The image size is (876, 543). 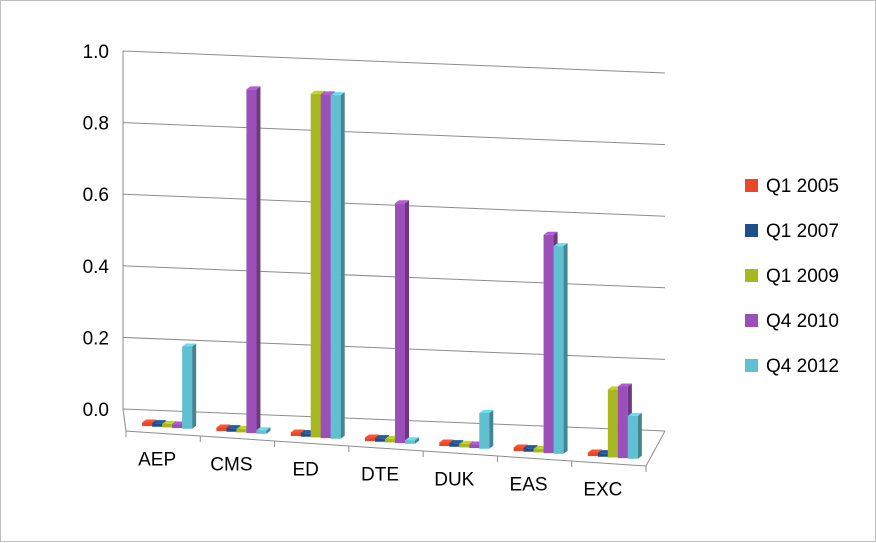 What do you see at coordinates (231, 465) in the screenshot?
I see `category-label: CMS` at bounding box center [231, 465].